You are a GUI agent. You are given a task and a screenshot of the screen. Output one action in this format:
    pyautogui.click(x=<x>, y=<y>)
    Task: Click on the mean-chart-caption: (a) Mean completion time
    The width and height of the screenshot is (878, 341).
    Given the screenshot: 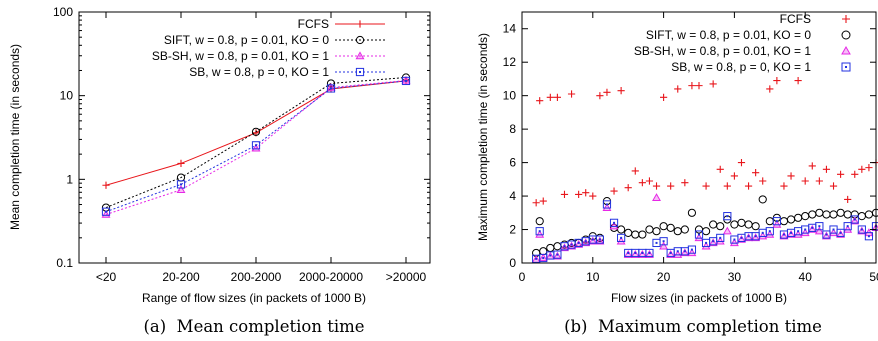 What is the action you would take?
    pyautogui.click(x=253, y=326)
    